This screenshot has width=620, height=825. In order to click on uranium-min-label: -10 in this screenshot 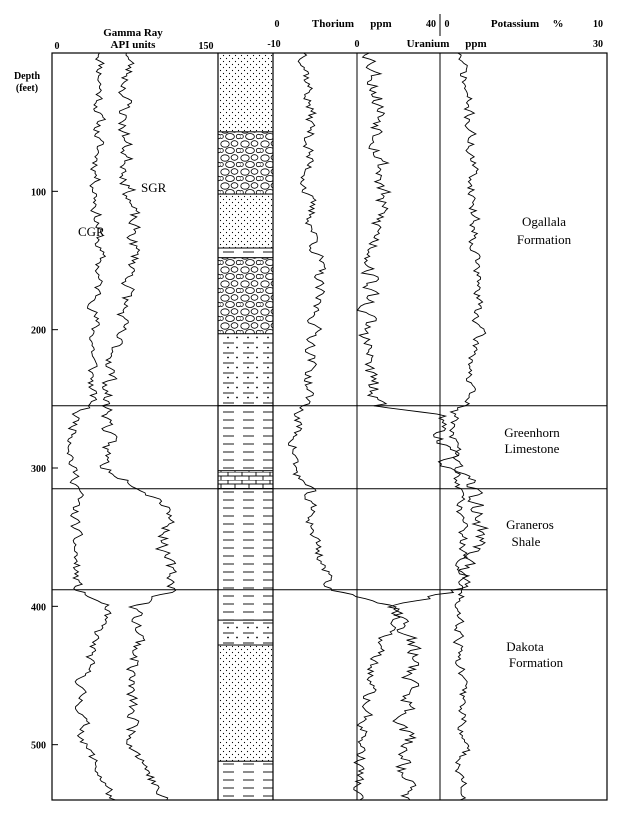, I will do `click(273, 44)`.